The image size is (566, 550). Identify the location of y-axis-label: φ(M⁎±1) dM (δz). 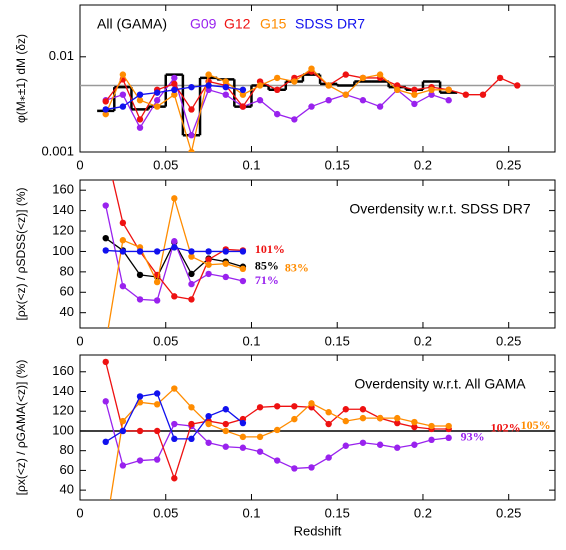
(21, 78).